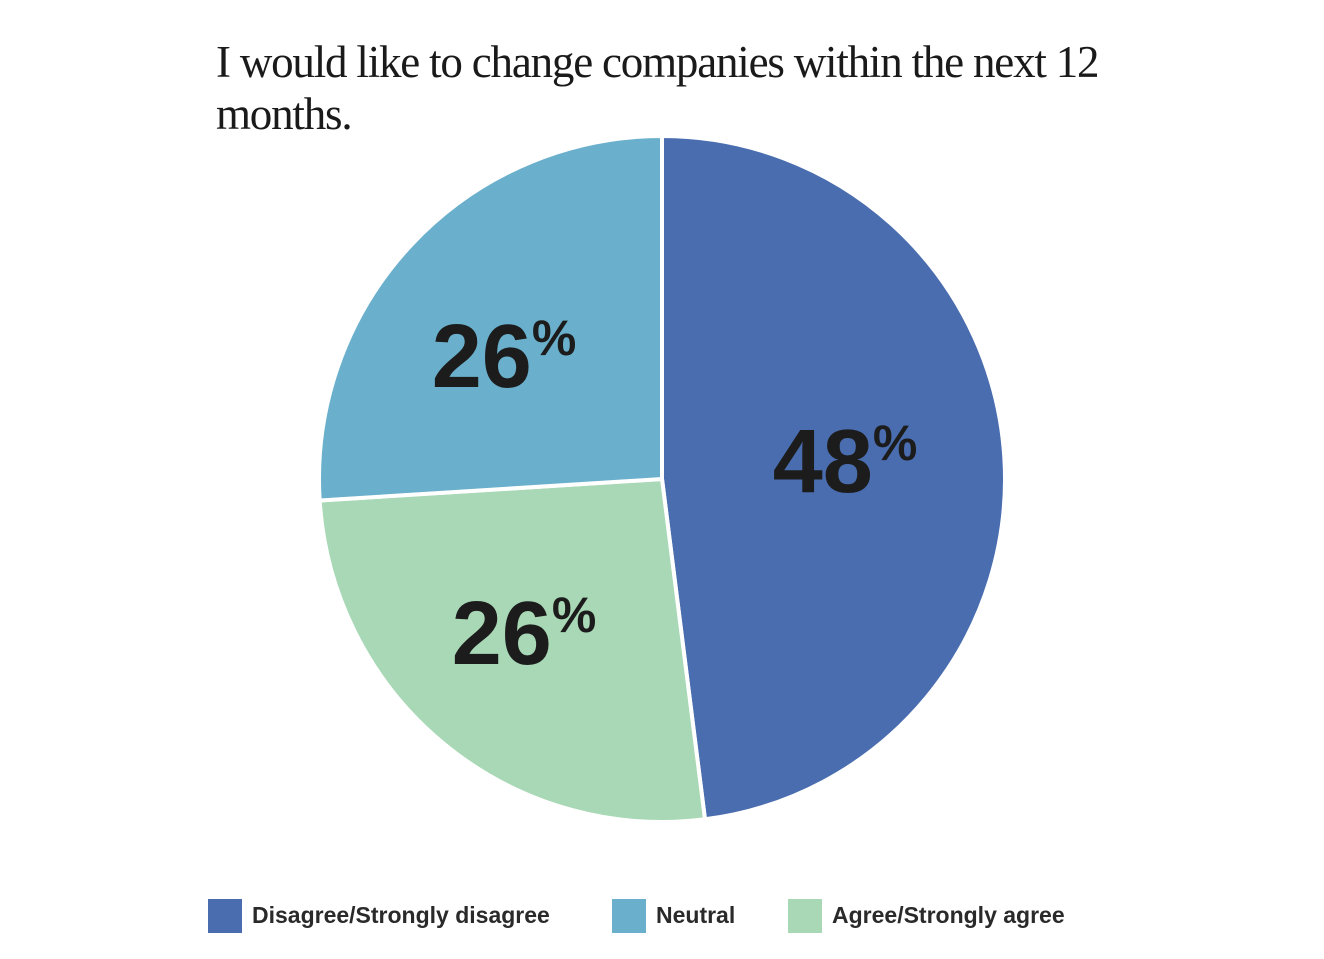 This screenshot has width=1324, height=959. I want to click on pie-label-disagree: 48%, so click(845, 462).